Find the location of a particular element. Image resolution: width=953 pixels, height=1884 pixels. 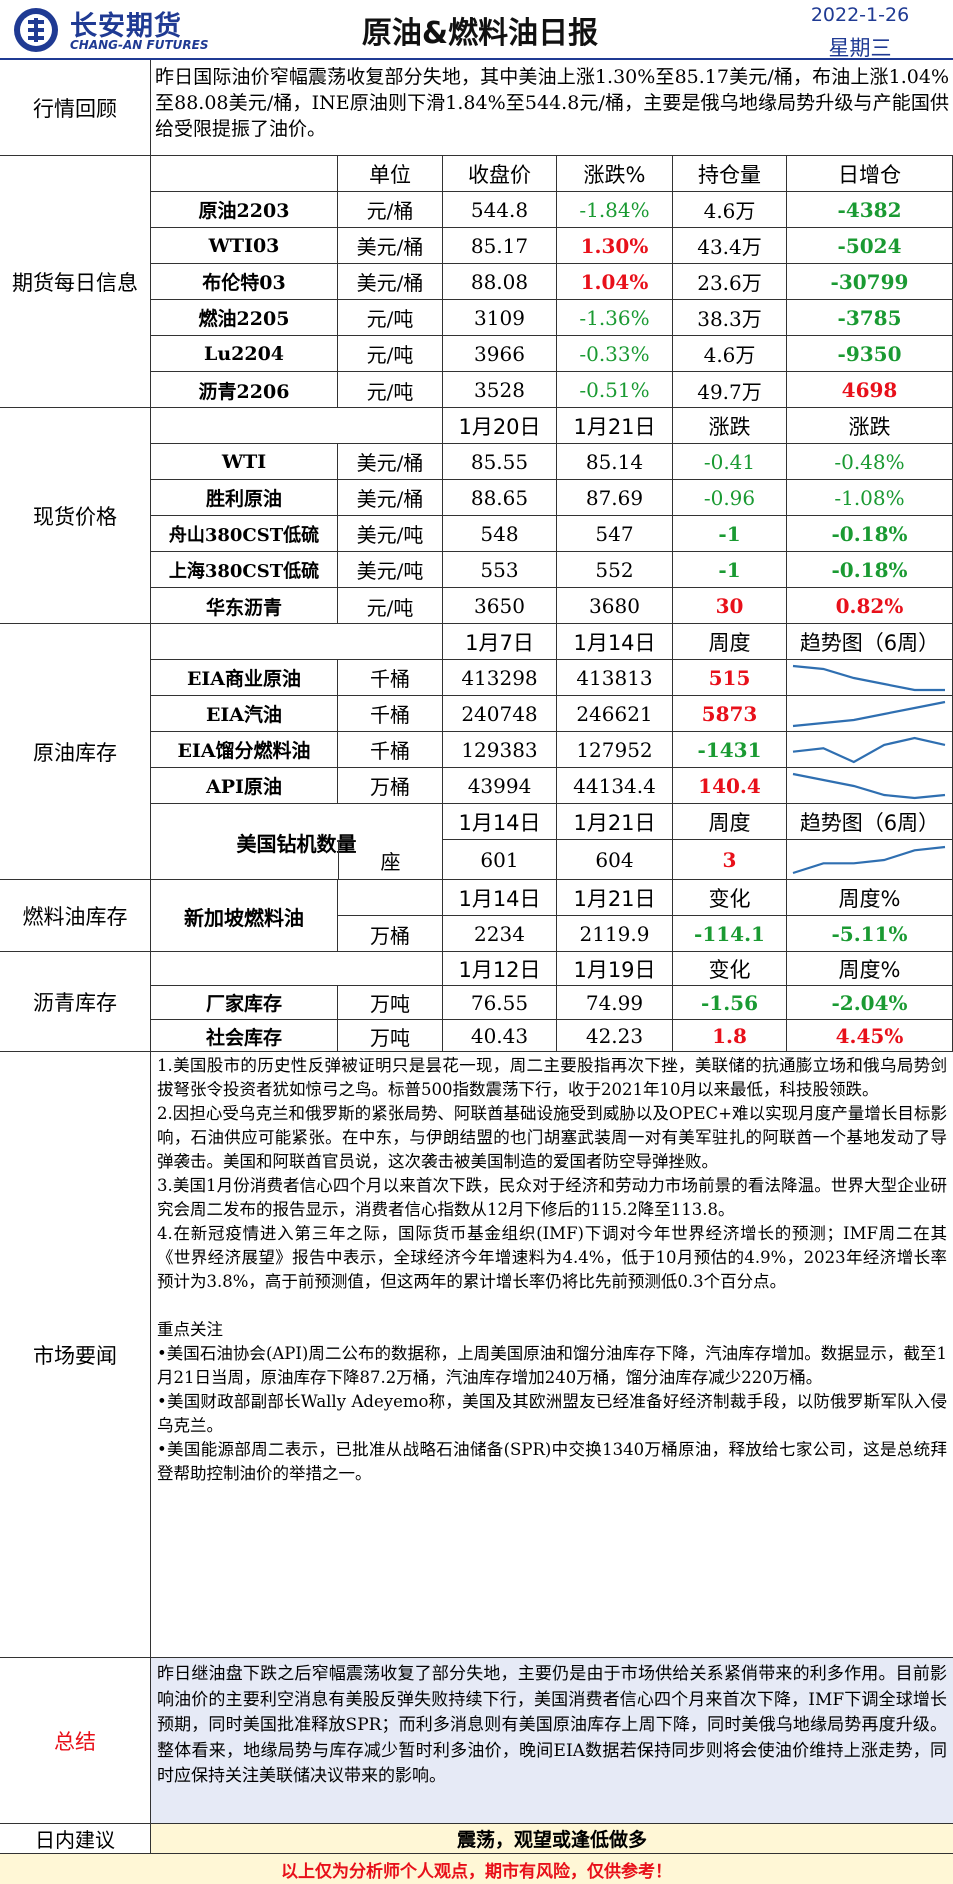

table-cell: -4382 is located at coordinates (870, 210).